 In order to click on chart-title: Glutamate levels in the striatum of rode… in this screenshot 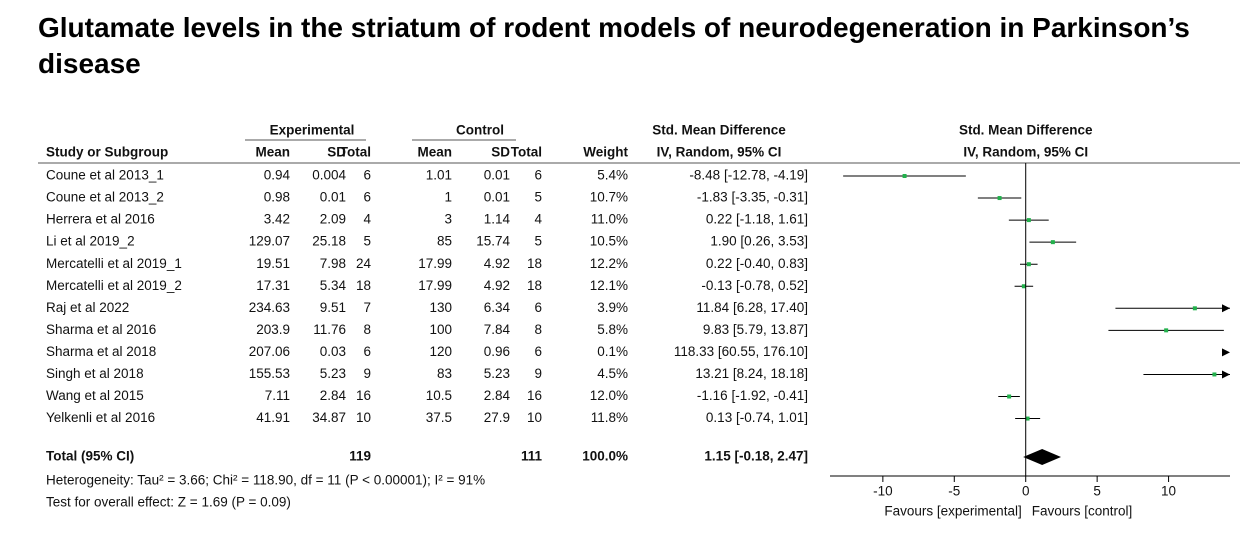, I will do `click(614, 45)`.